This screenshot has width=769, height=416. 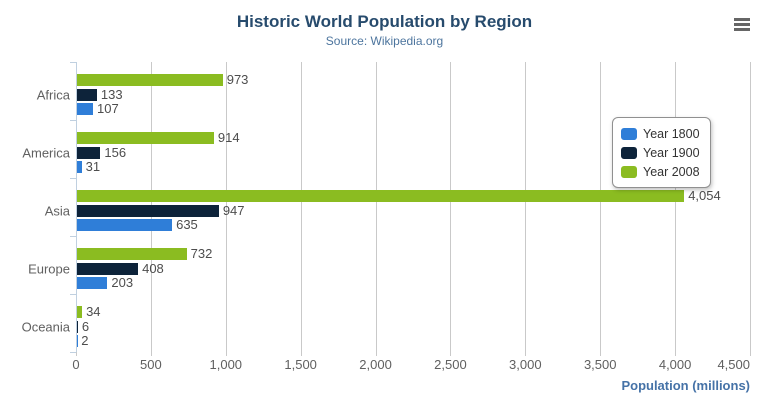 I want to click on chart-title: Historic World Population by Region, so click(x=384, y=21).